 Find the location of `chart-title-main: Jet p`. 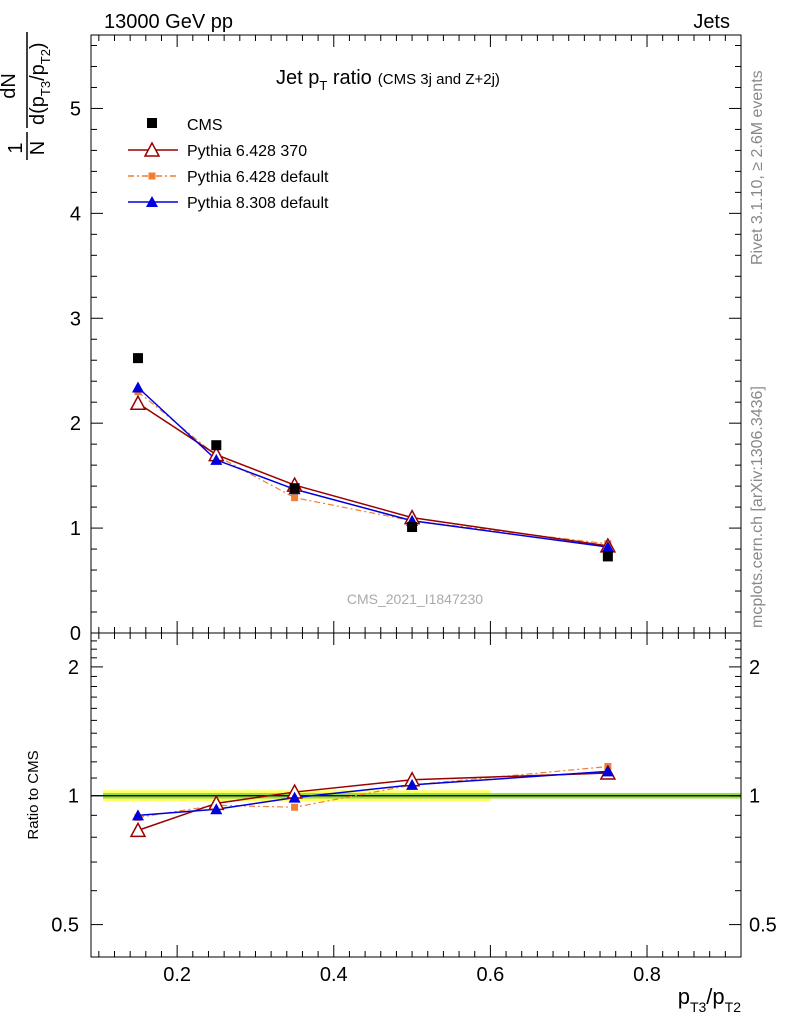

chart-title-main: Jet p is located at coordinates (297, 78).